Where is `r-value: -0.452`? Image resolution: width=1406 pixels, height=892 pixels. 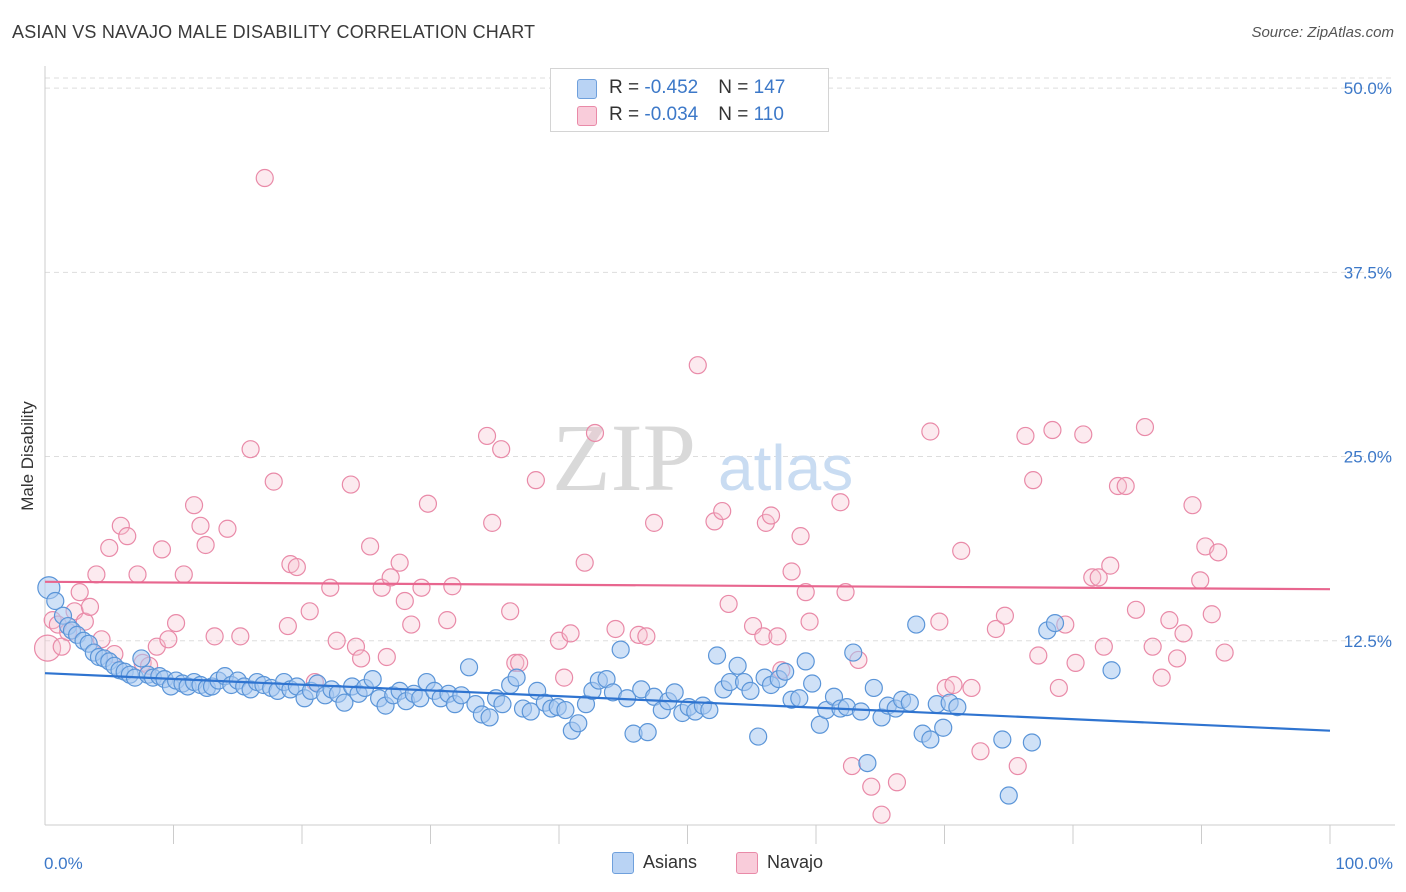 r-value: -0.452 is located at coordinates (671, 87).